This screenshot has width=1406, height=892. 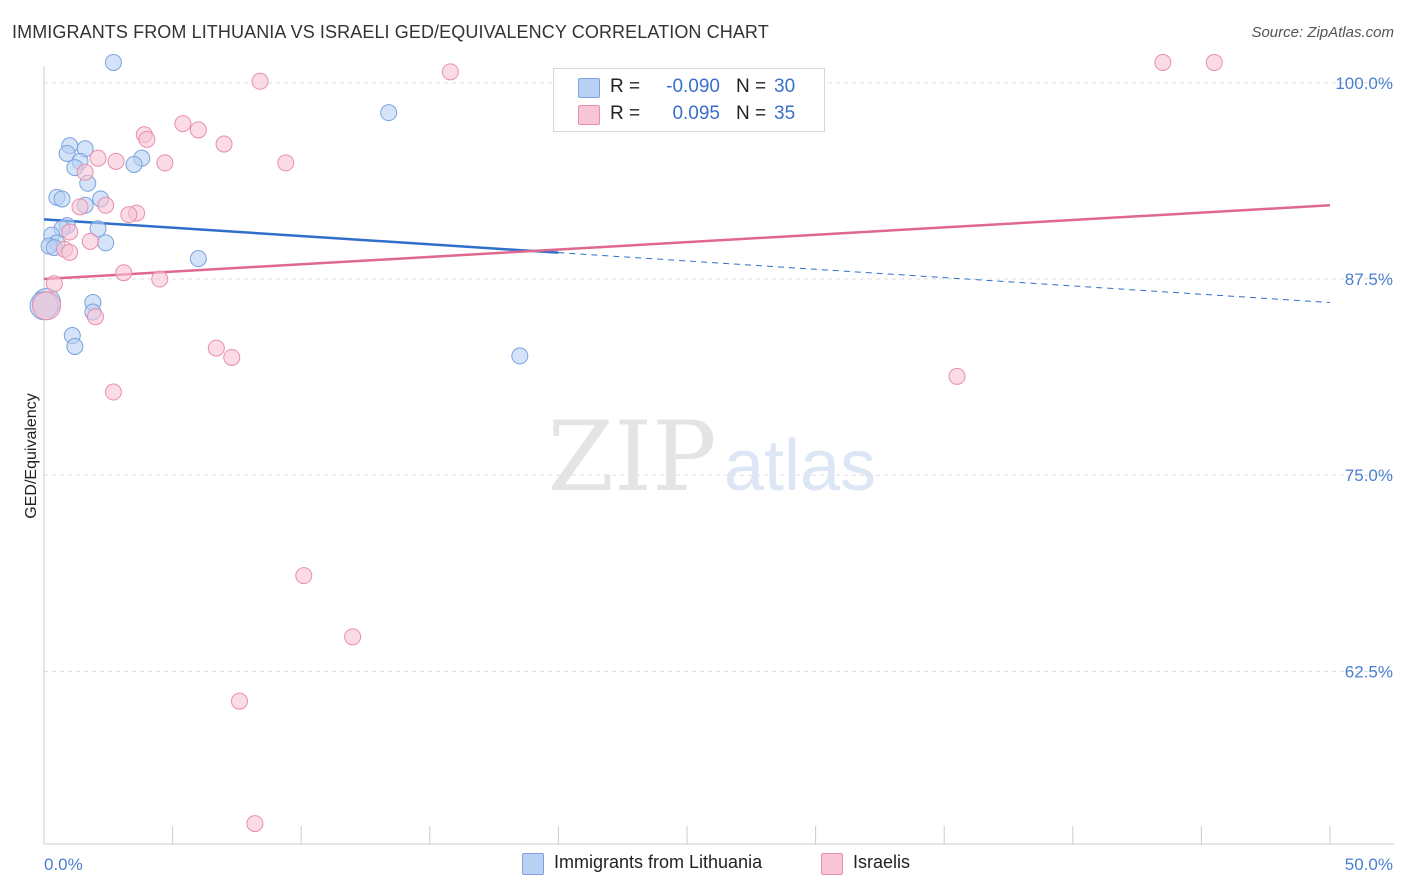 I want to click on correlation-legend: R = -0.090 N = 30 R = 0.095 N = 35, so click(x=689, y=100).